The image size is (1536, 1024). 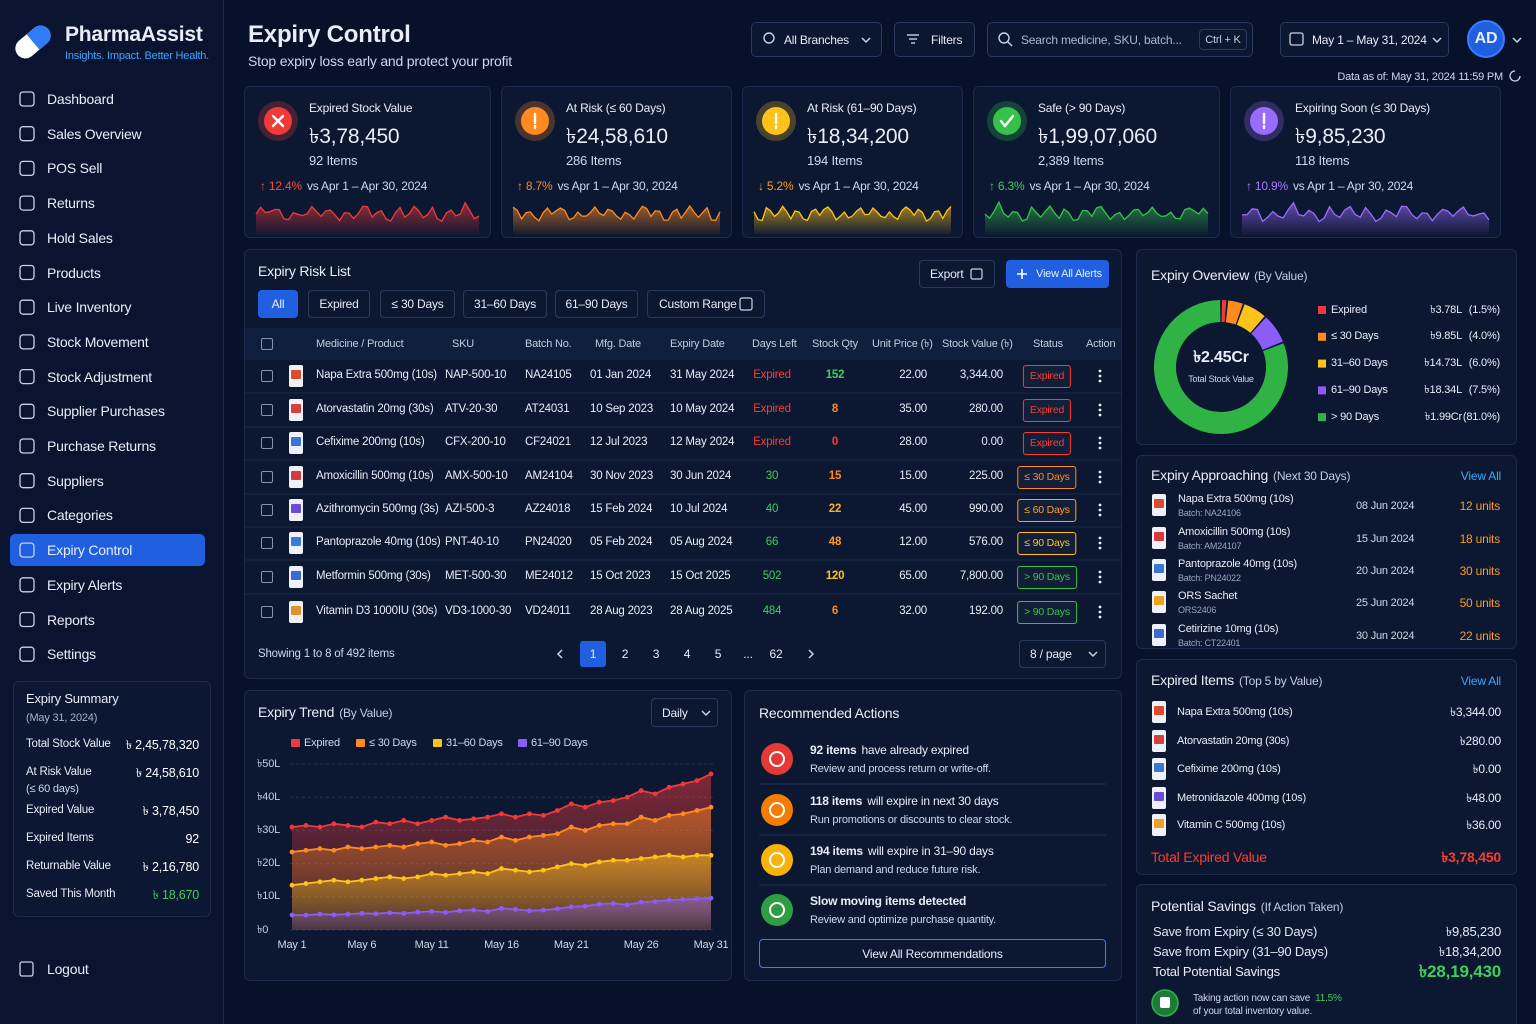 What do you see at coordinates (1208, 595) in the screenshot?
I see `item-name: ORS Sachet` at bounding box center [1208, 595].